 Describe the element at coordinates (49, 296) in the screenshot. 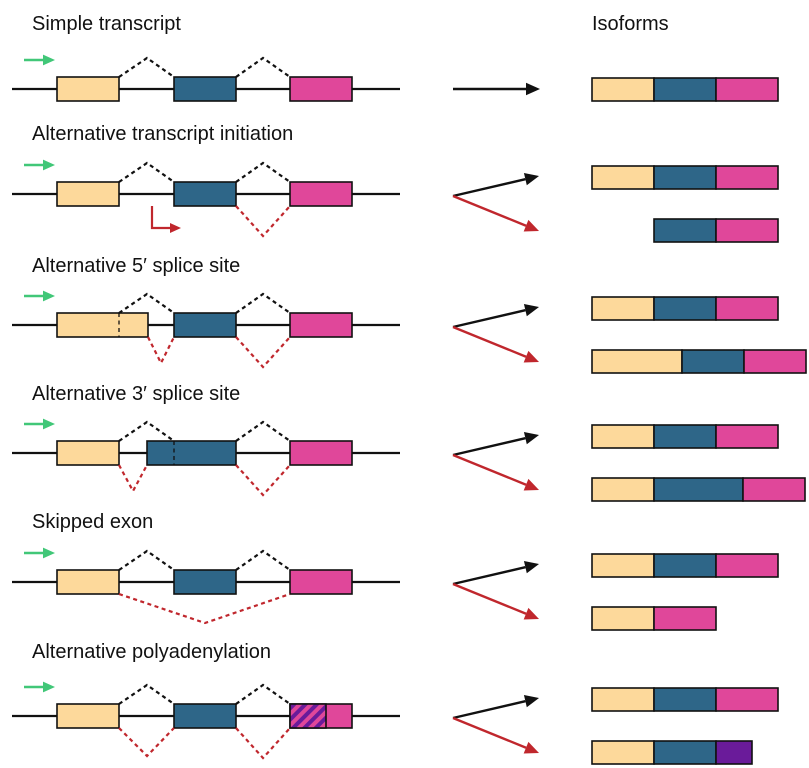

I see `panel-2-start-arrow-head` at that location.